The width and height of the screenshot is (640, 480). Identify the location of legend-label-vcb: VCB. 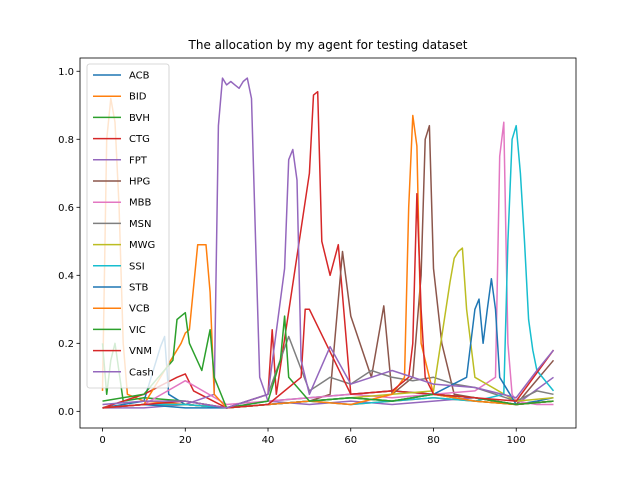
(139, 309).